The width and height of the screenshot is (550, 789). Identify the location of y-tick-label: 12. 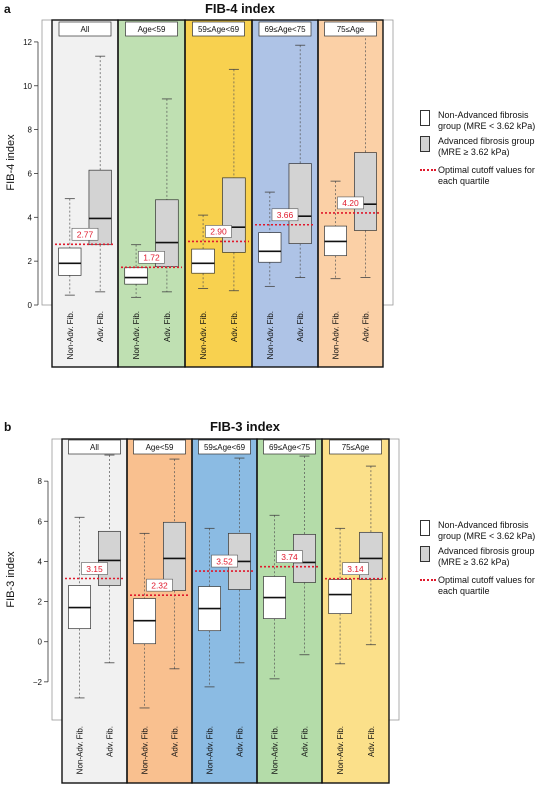
(27, 42).